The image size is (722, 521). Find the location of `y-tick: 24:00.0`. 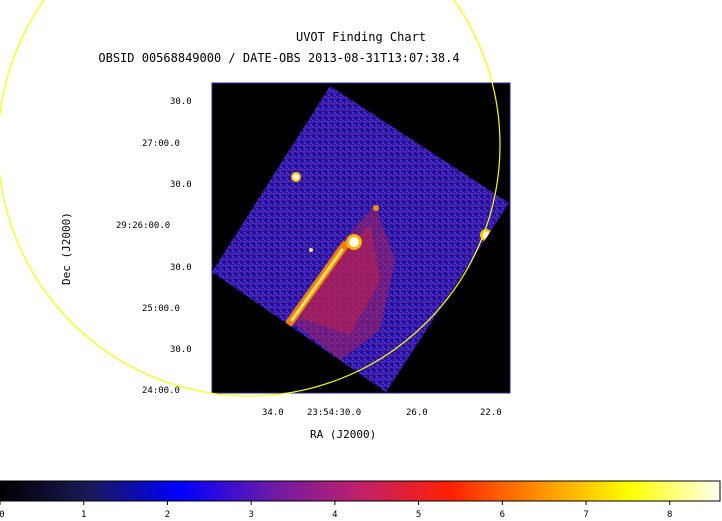

y-tick: 24:00.0 is located at coordinates (161, 391).